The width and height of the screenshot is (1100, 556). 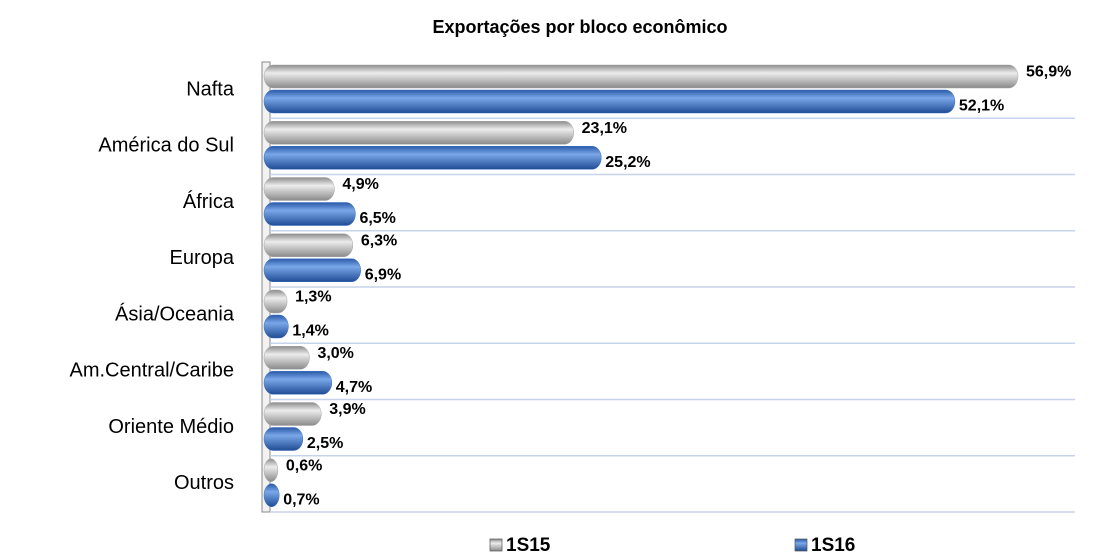 I want to click on chart-title: Exportações por bloco econômico, so click(x=579, y=27).